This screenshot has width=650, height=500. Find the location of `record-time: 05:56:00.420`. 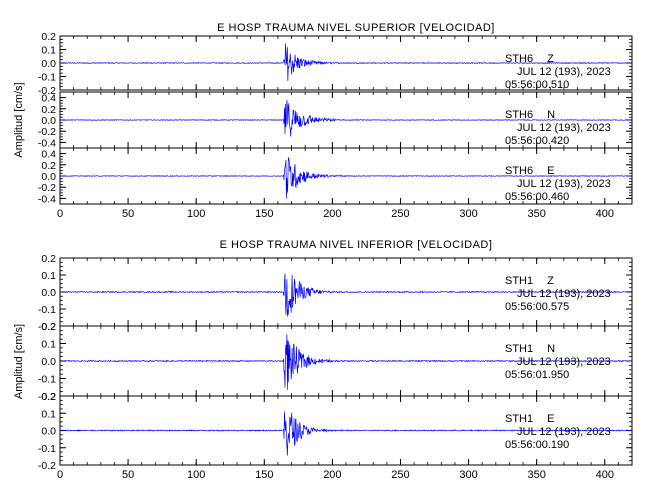

record-time: 05:56:00.420 is located at coordinates (537, 141).